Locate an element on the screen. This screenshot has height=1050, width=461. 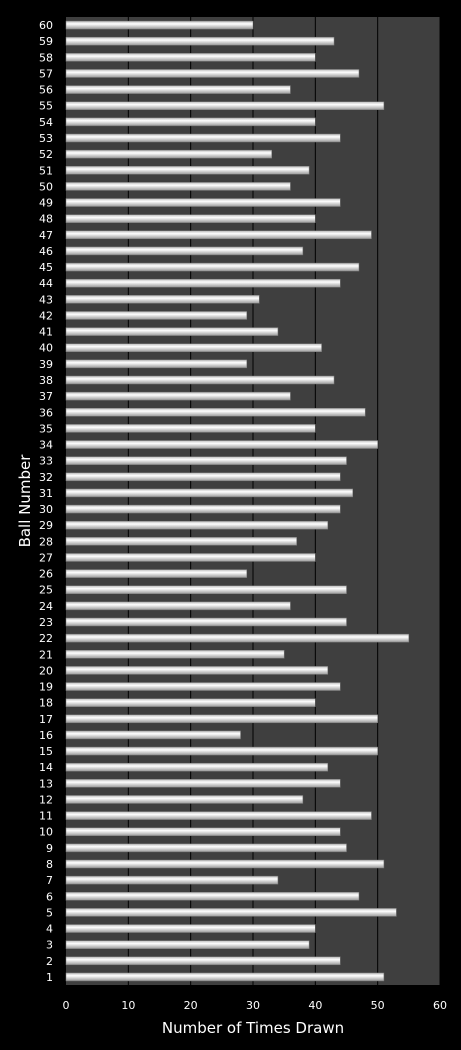
y-tick-label: 13 is located at coordinates (46, 783).